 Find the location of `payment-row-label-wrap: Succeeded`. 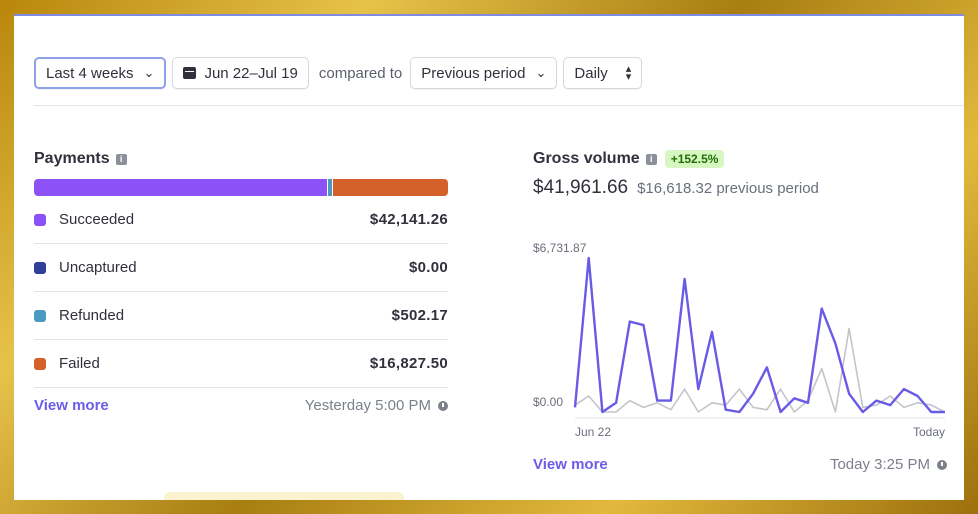

payment-row-label-wrap: Succeeded is located at coordinates (84, 219).